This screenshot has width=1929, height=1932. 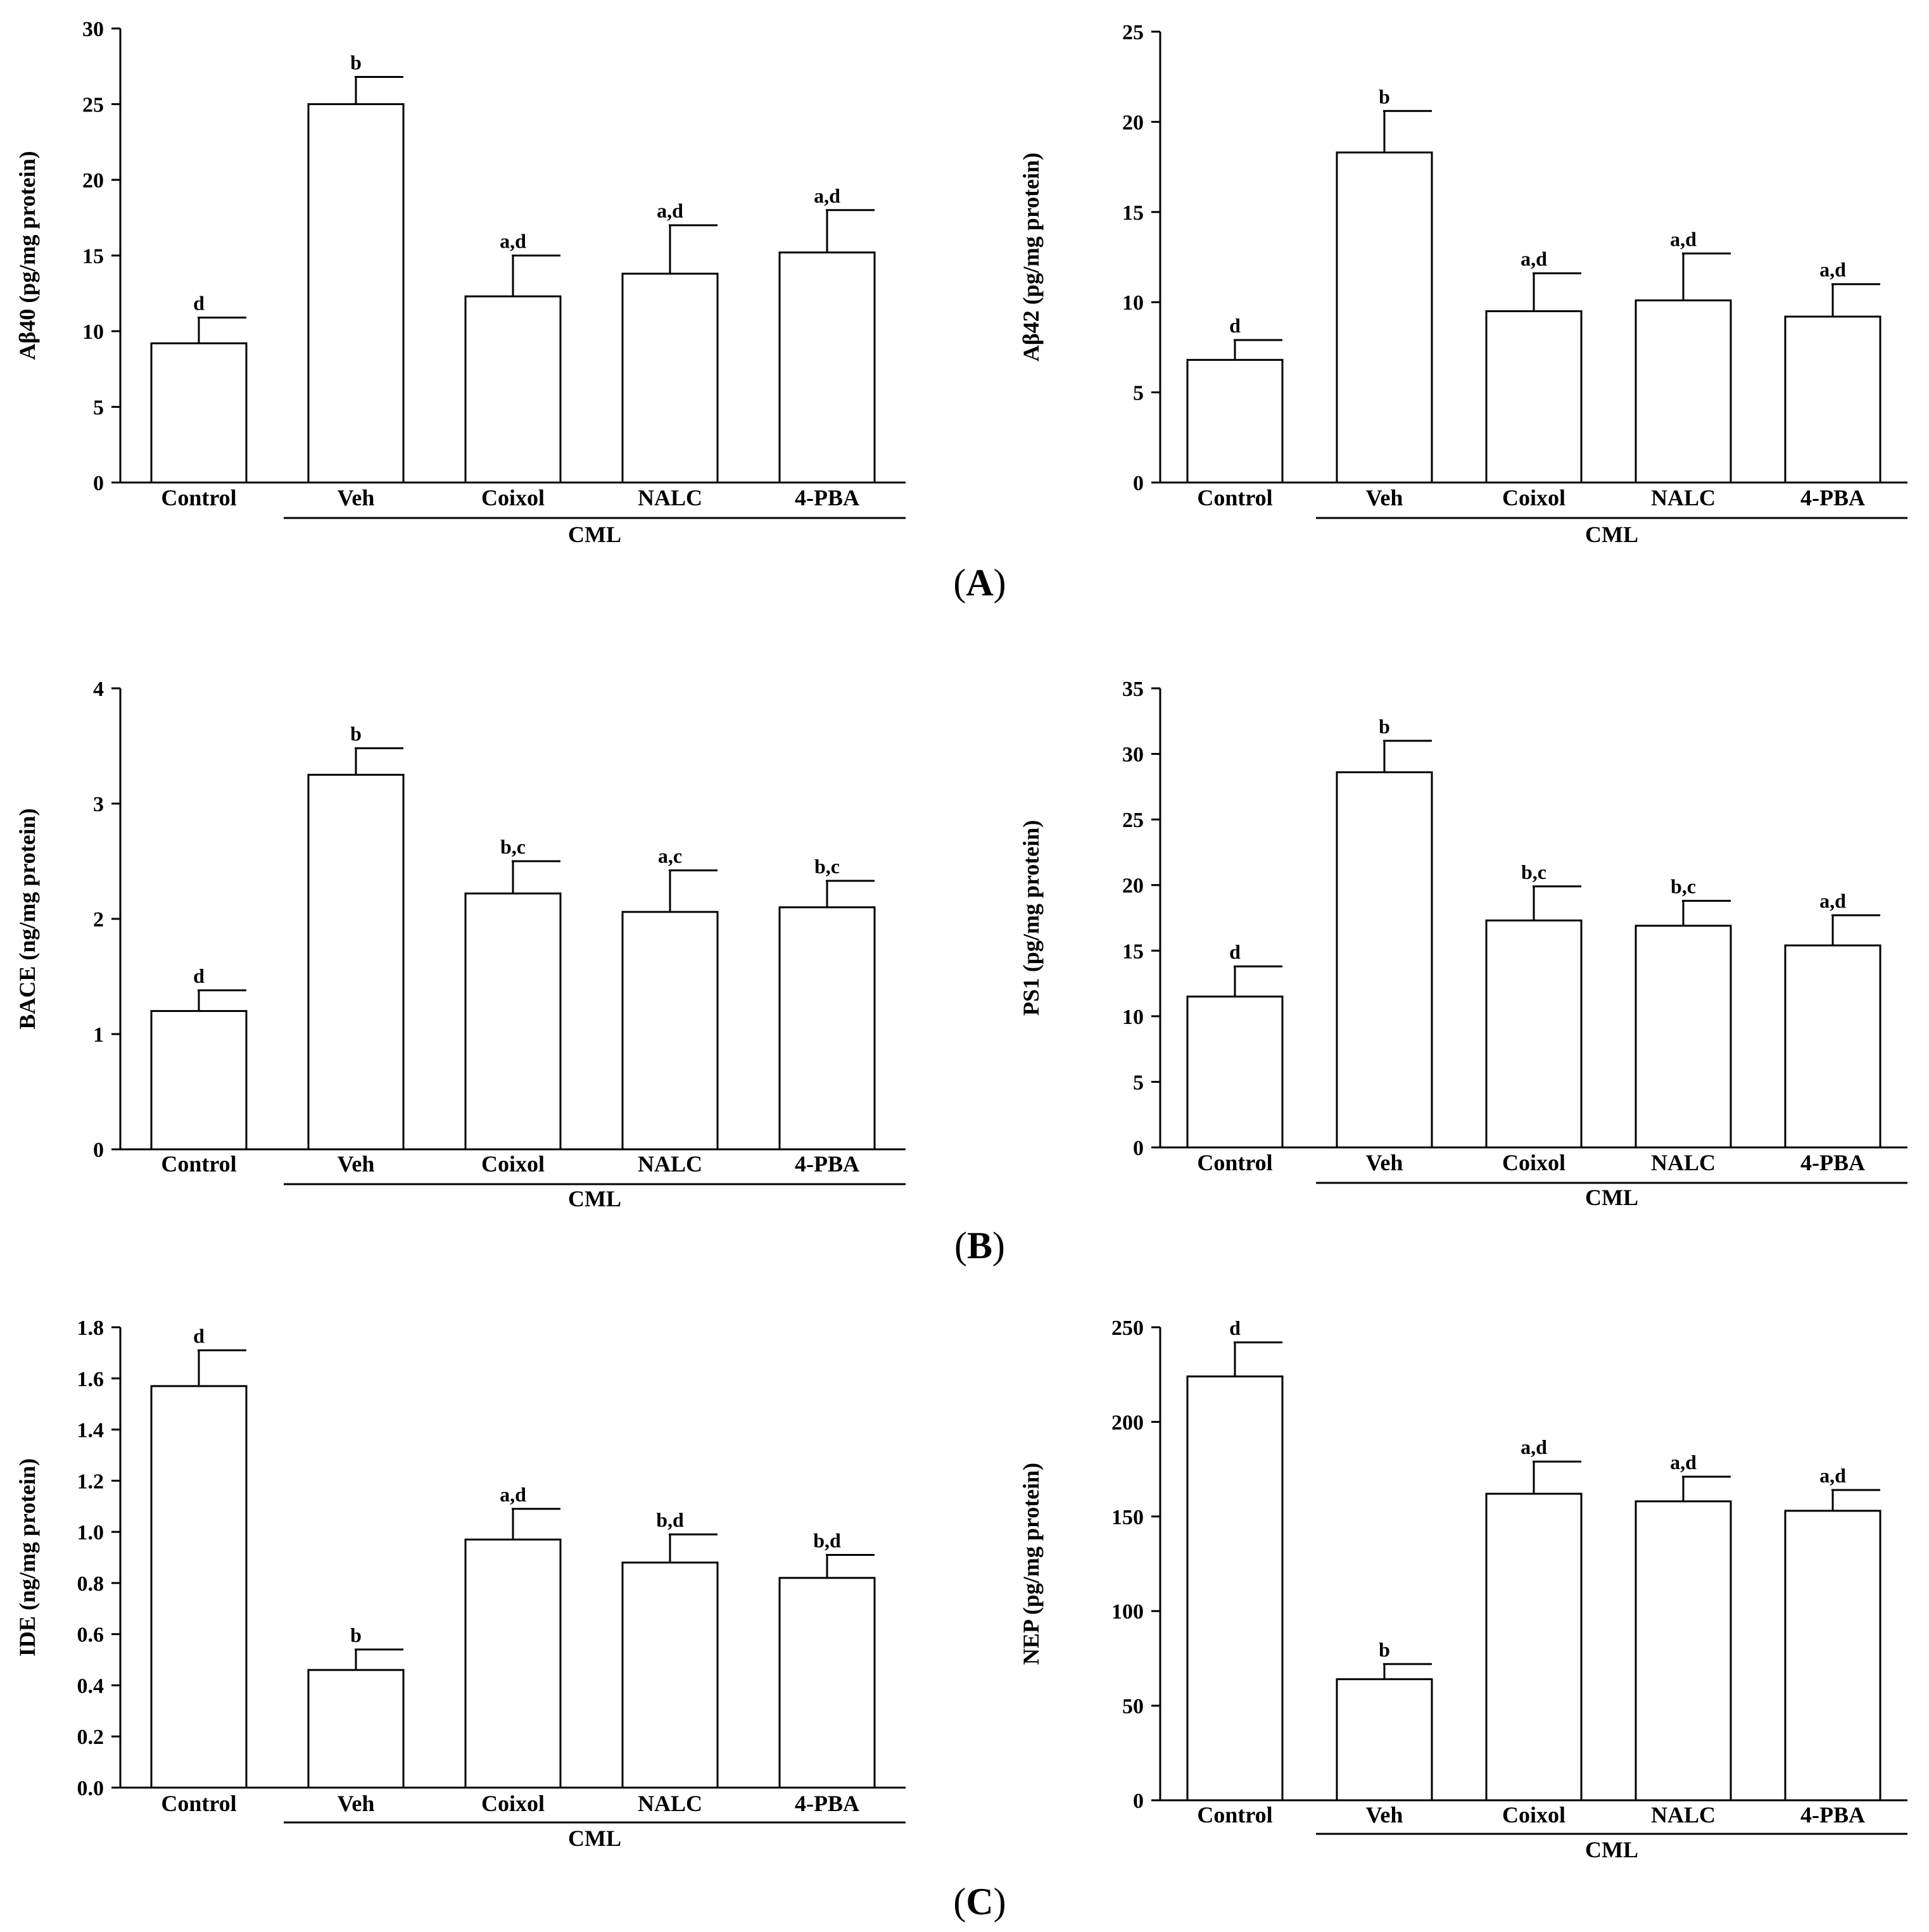 What do you see at coordinates (90, 1481) in the screenshot?
I see `y-tick-label: 1.2` at bounding box center [90, 1481].